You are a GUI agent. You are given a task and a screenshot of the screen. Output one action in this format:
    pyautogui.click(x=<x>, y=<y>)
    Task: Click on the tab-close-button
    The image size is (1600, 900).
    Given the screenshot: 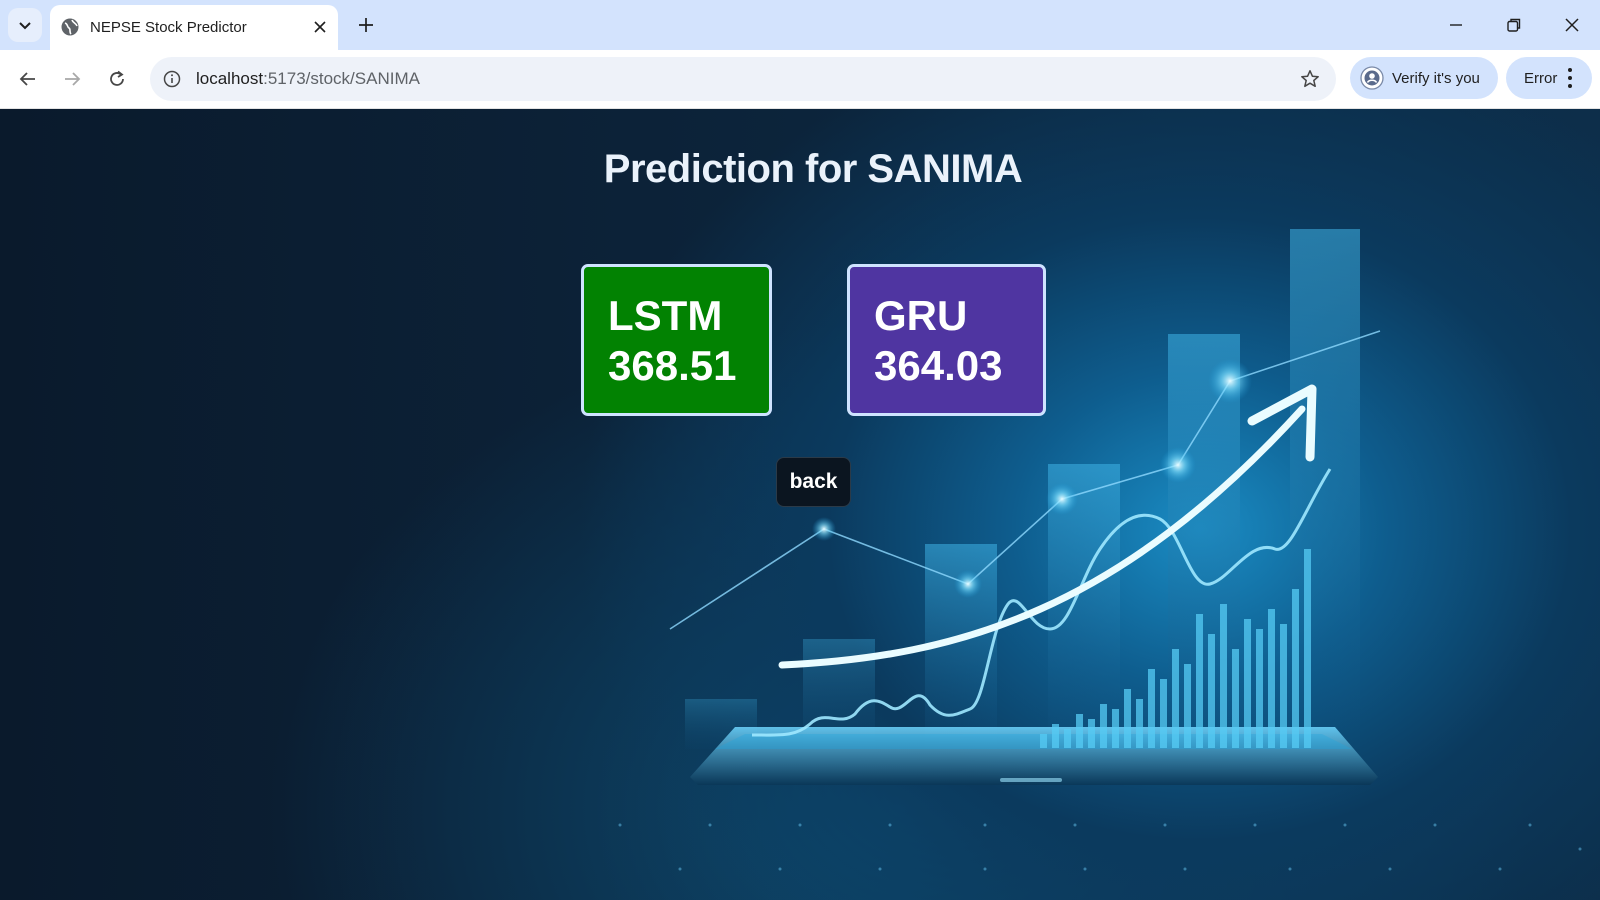 What is the action you would take?
    pyautogui.click(x=320, y=27)
    